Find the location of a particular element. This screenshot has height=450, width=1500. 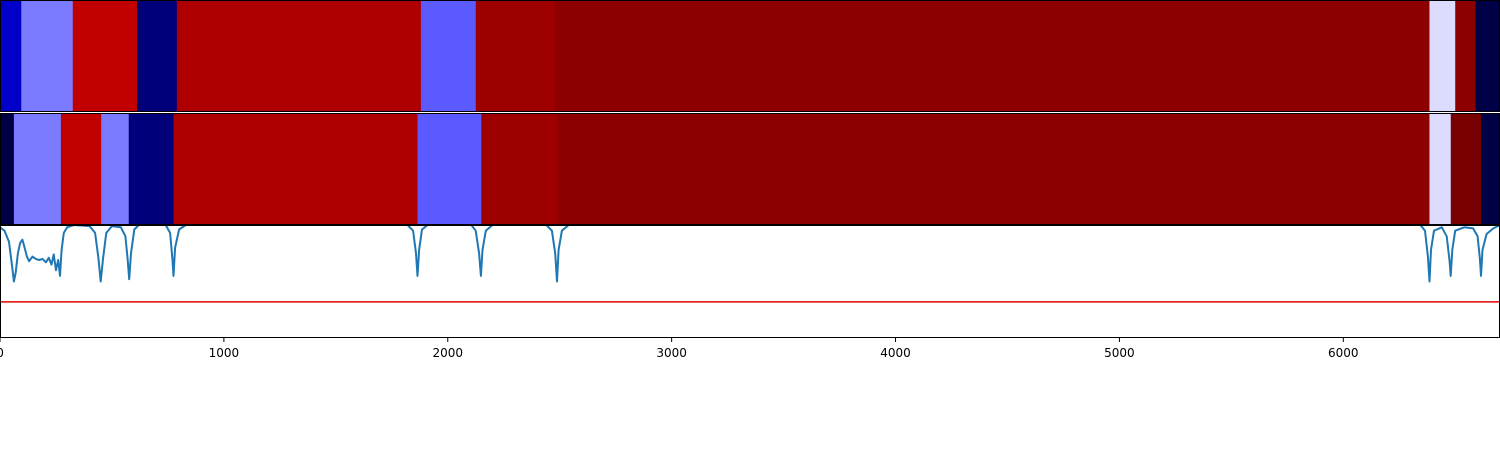

x-tick-label-4000: 4000 is located at coordinates (895, 353).